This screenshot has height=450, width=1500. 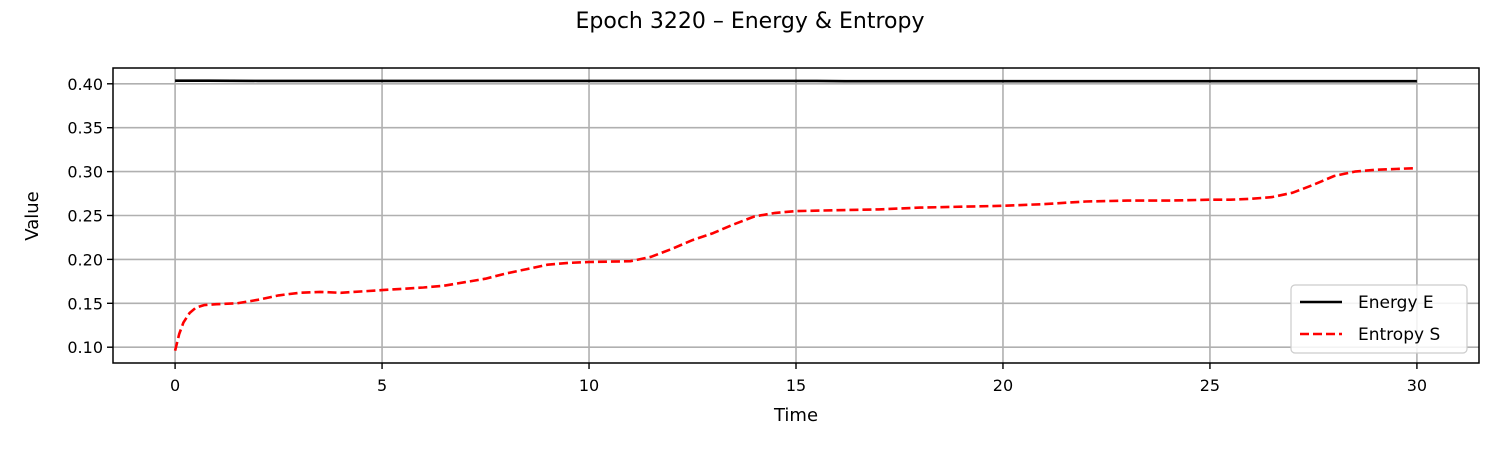 I want to click on y-tick-label: 0.10, so click(x=85, y=347).